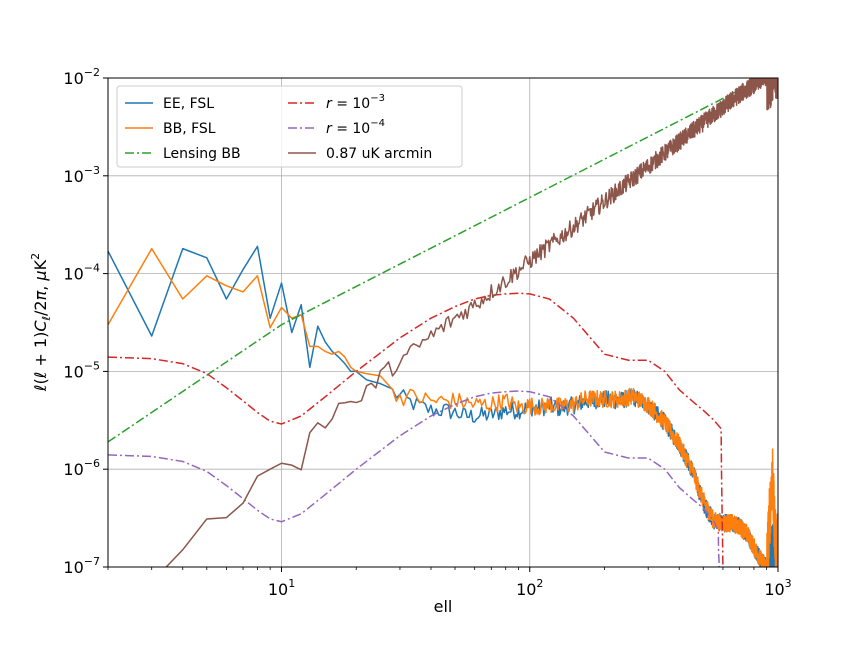 The height and width of the screenshot is (648, 864). Describe the element at coordinates (81, 566) in the screenshot. I see `y-tick-label: 10⁻⁷` at that location.